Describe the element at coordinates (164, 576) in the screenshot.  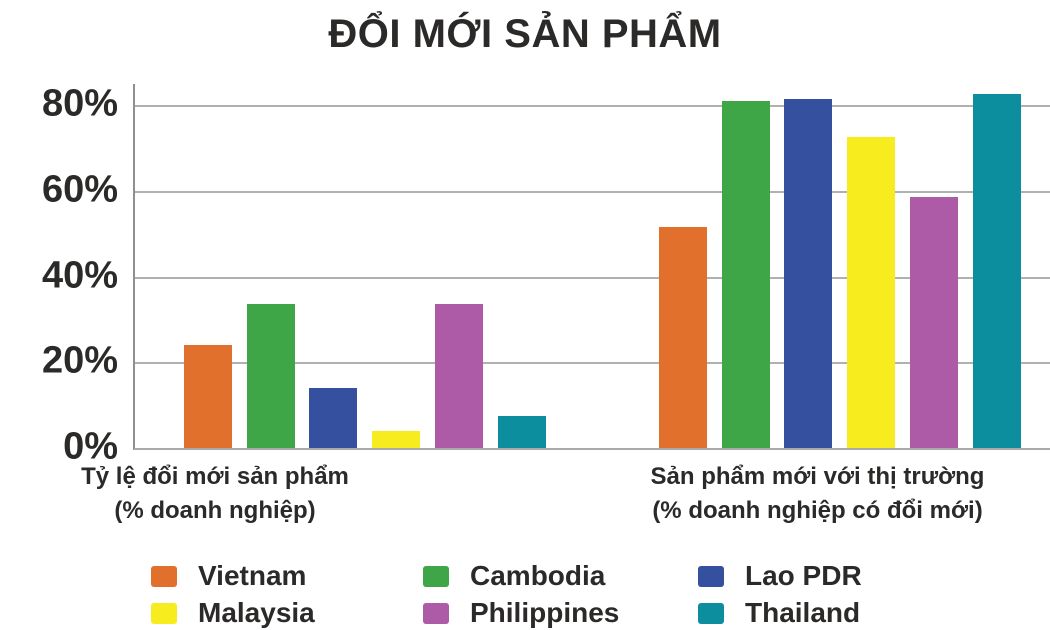
I see `legend-swatch-vietnam` at that location.